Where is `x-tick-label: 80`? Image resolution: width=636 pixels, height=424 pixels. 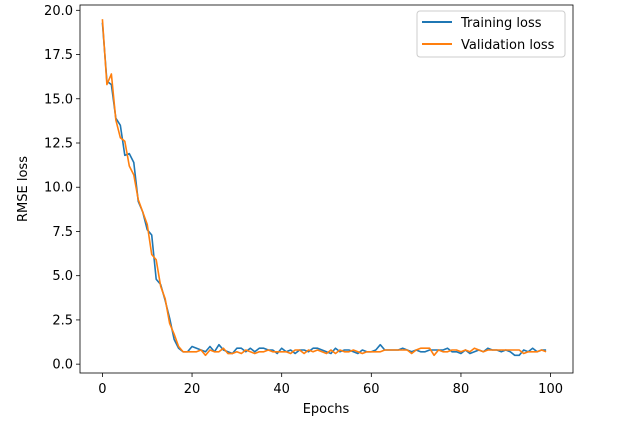
x-tick-label: 80 is located at coordinates (461, 389).